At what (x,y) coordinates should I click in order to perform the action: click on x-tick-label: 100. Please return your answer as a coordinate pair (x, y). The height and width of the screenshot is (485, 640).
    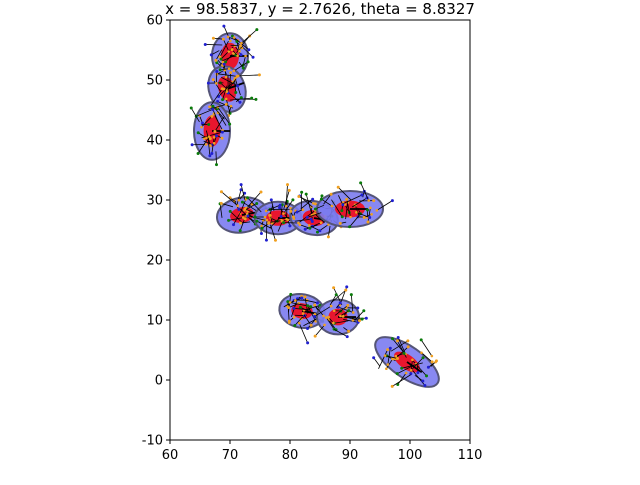
    Looking at the image, I should click on (410, 455).